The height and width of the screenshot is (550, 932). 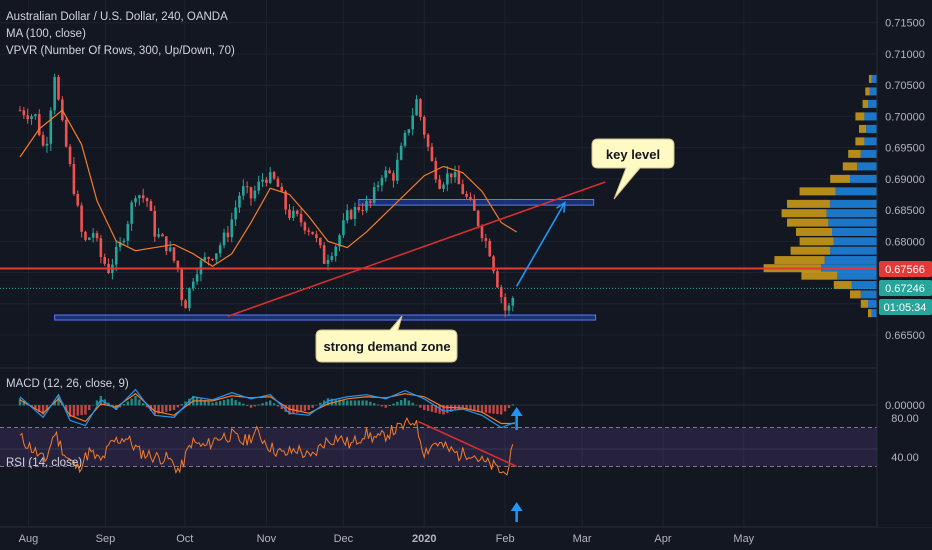 What do you see at coordinates (467, 444) in the screenshot?
I see `rsi-trendline` at bounding box center [467, 444].